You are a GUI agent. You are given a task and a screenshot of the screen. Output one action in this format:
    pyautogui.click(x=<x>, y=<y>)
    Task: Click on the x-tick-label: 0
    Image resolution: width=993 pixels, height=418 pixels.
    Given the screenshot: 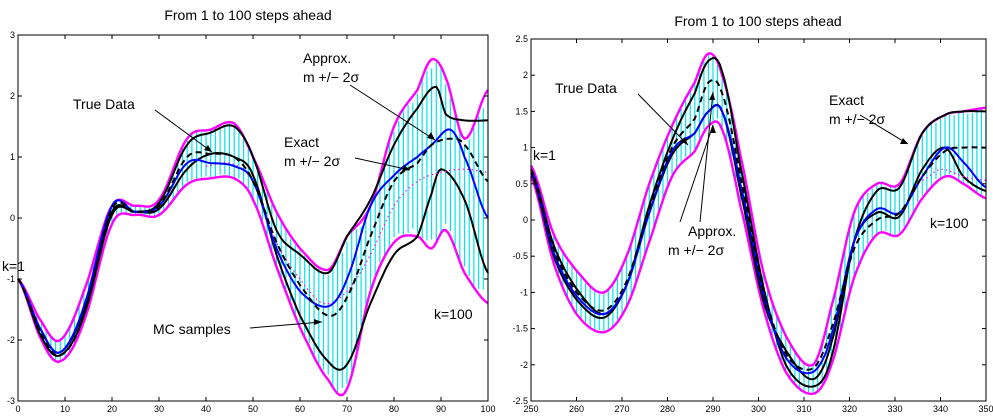 What is the action you would take?
    pyautogui.click(x=17, y=409)
    